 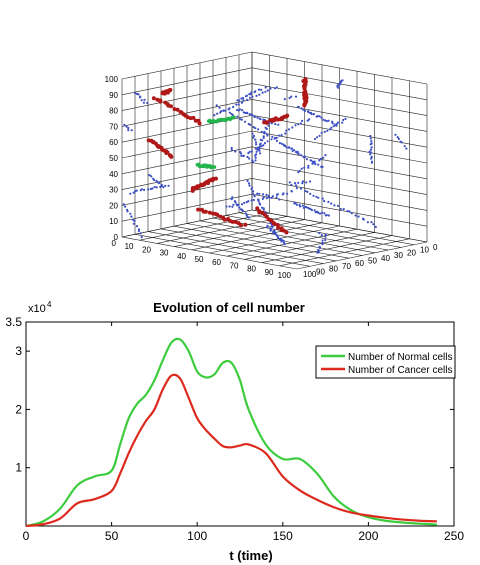 I want to click on y-tick-label: 10, so click(x=424, y=250).